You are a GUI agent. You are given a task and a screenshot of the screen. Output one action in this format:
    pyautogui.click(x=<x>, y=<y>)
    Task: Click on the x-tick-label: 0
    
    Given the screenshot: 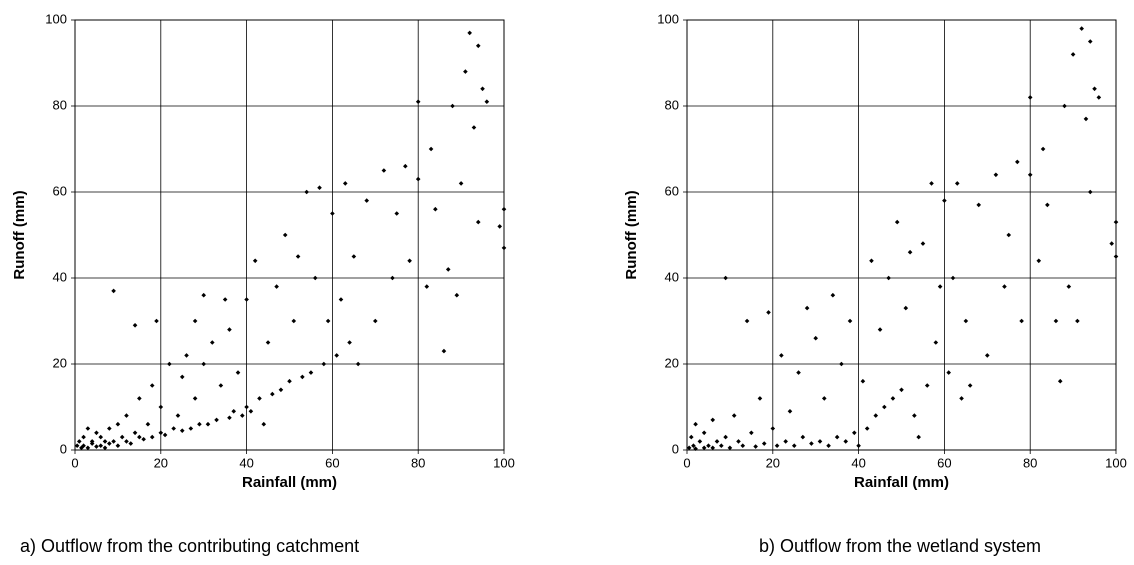 What is the action you would take?
    pyautogui.click(x=686, y=462)
    